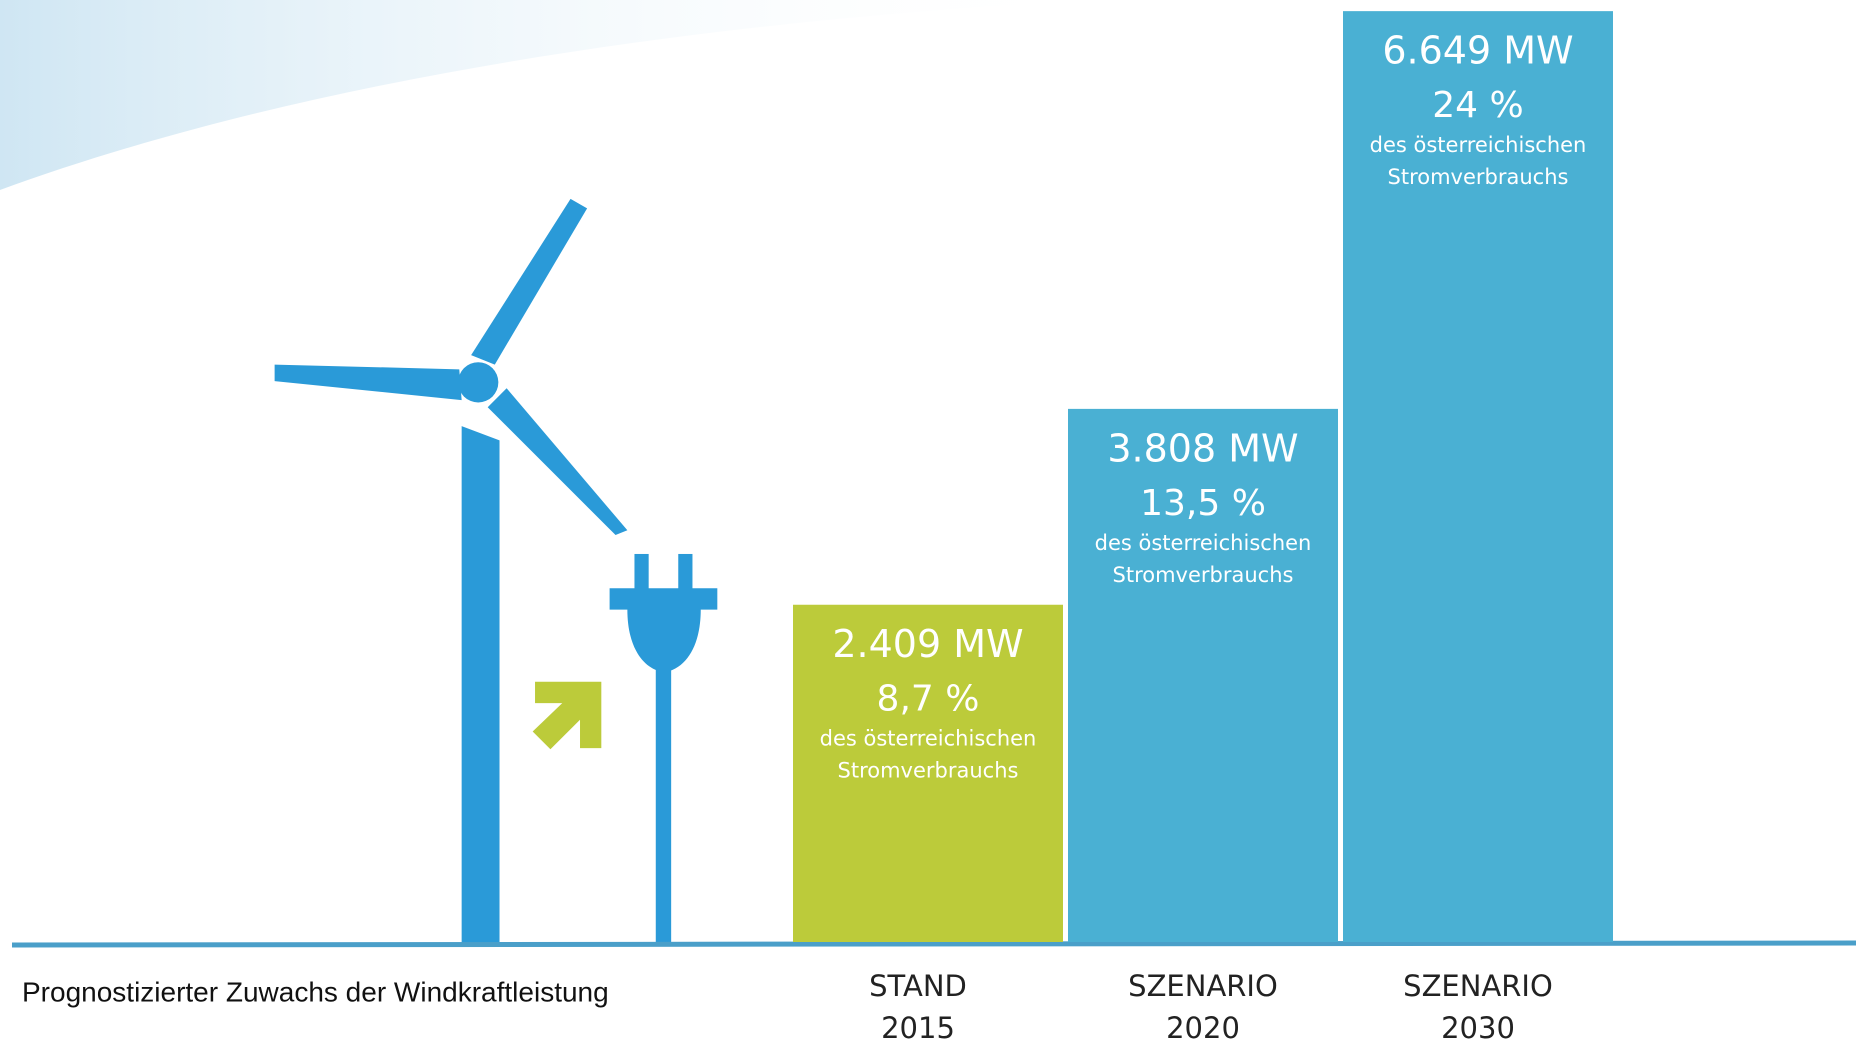 This screenshot has height=1051, width=1856. I want to click on value-label: 2.409 MW, so click(927, 644).